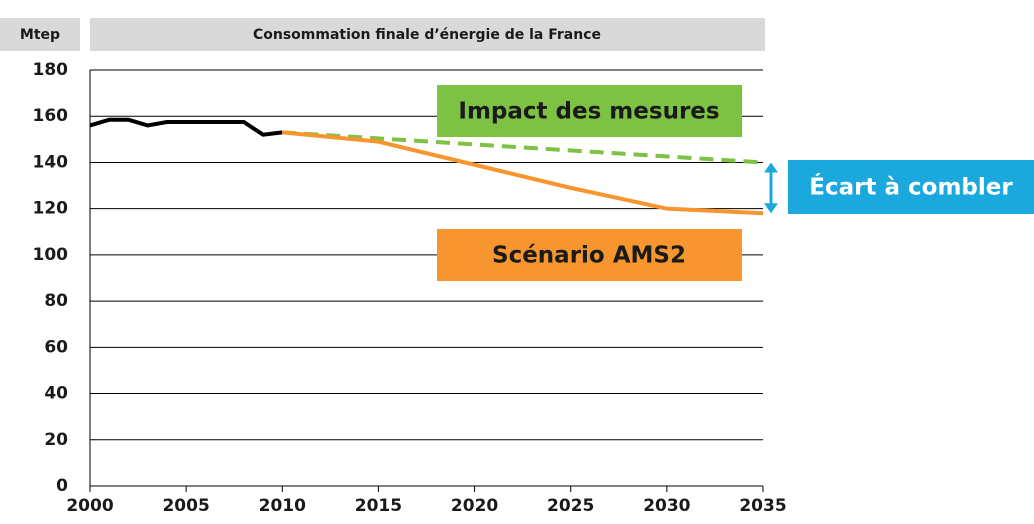 This screenshot has width=1034, height=524. Describe the element at coordinates (51, 162) in the screenshot. I see `y-tick-label: 140` at that location.